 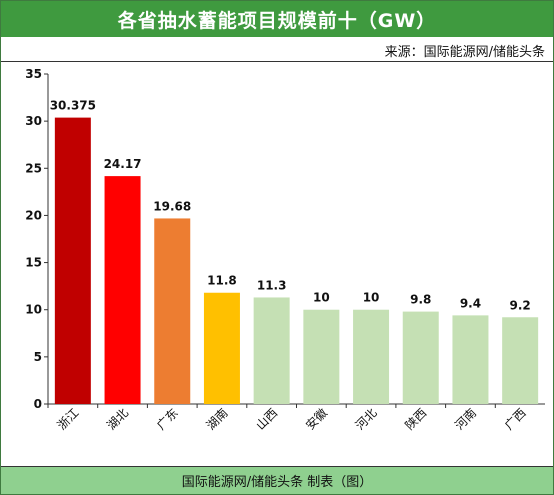 I want to click on chart-title: 各省抽水蓄能项目规模前十（GW）, so click(x=277, y=19).